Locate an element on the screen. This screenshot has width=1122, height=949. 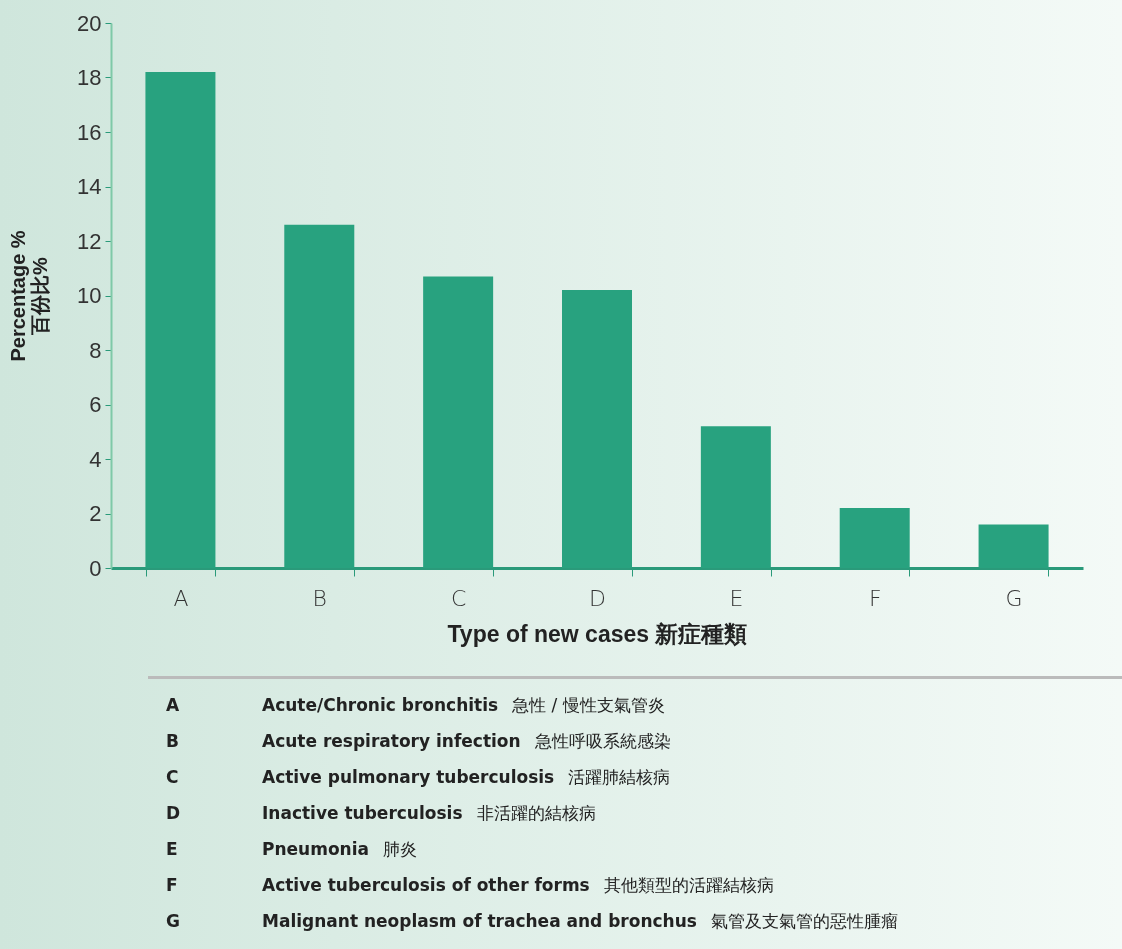
x-tick-label: D is located at coordinates (597, 598).